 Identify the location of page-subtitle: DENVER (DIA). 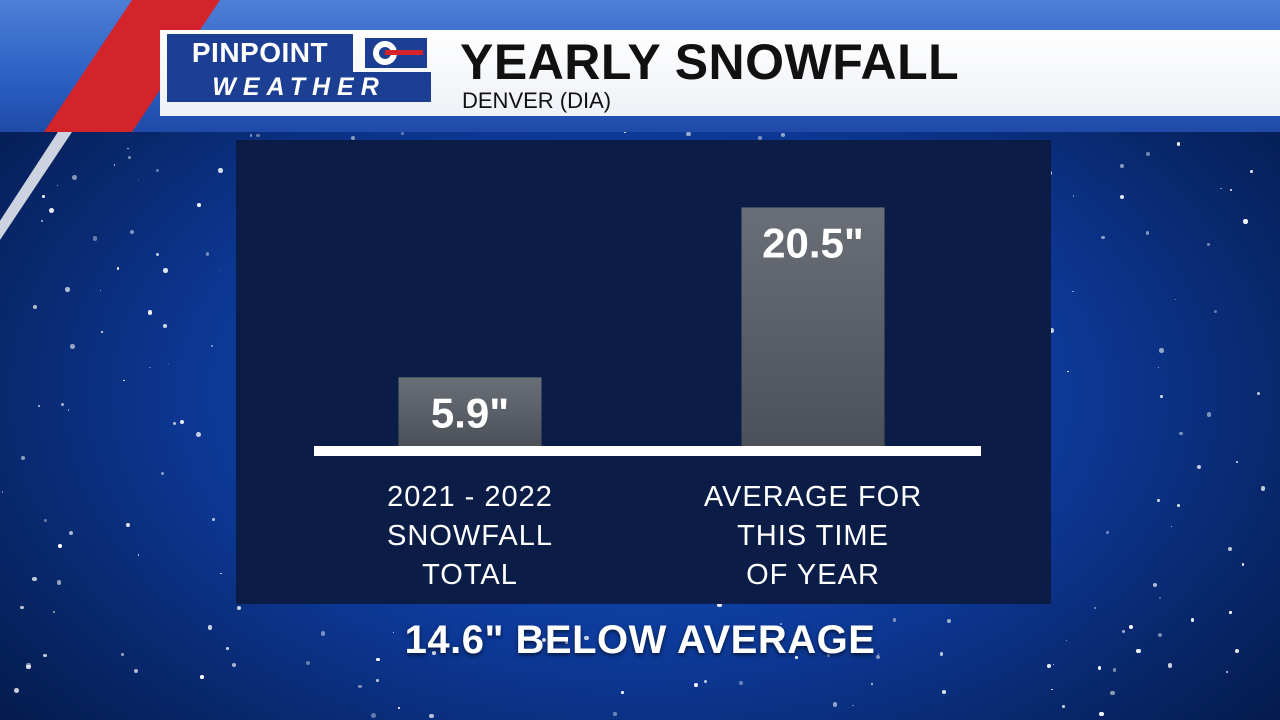
(537, 100).